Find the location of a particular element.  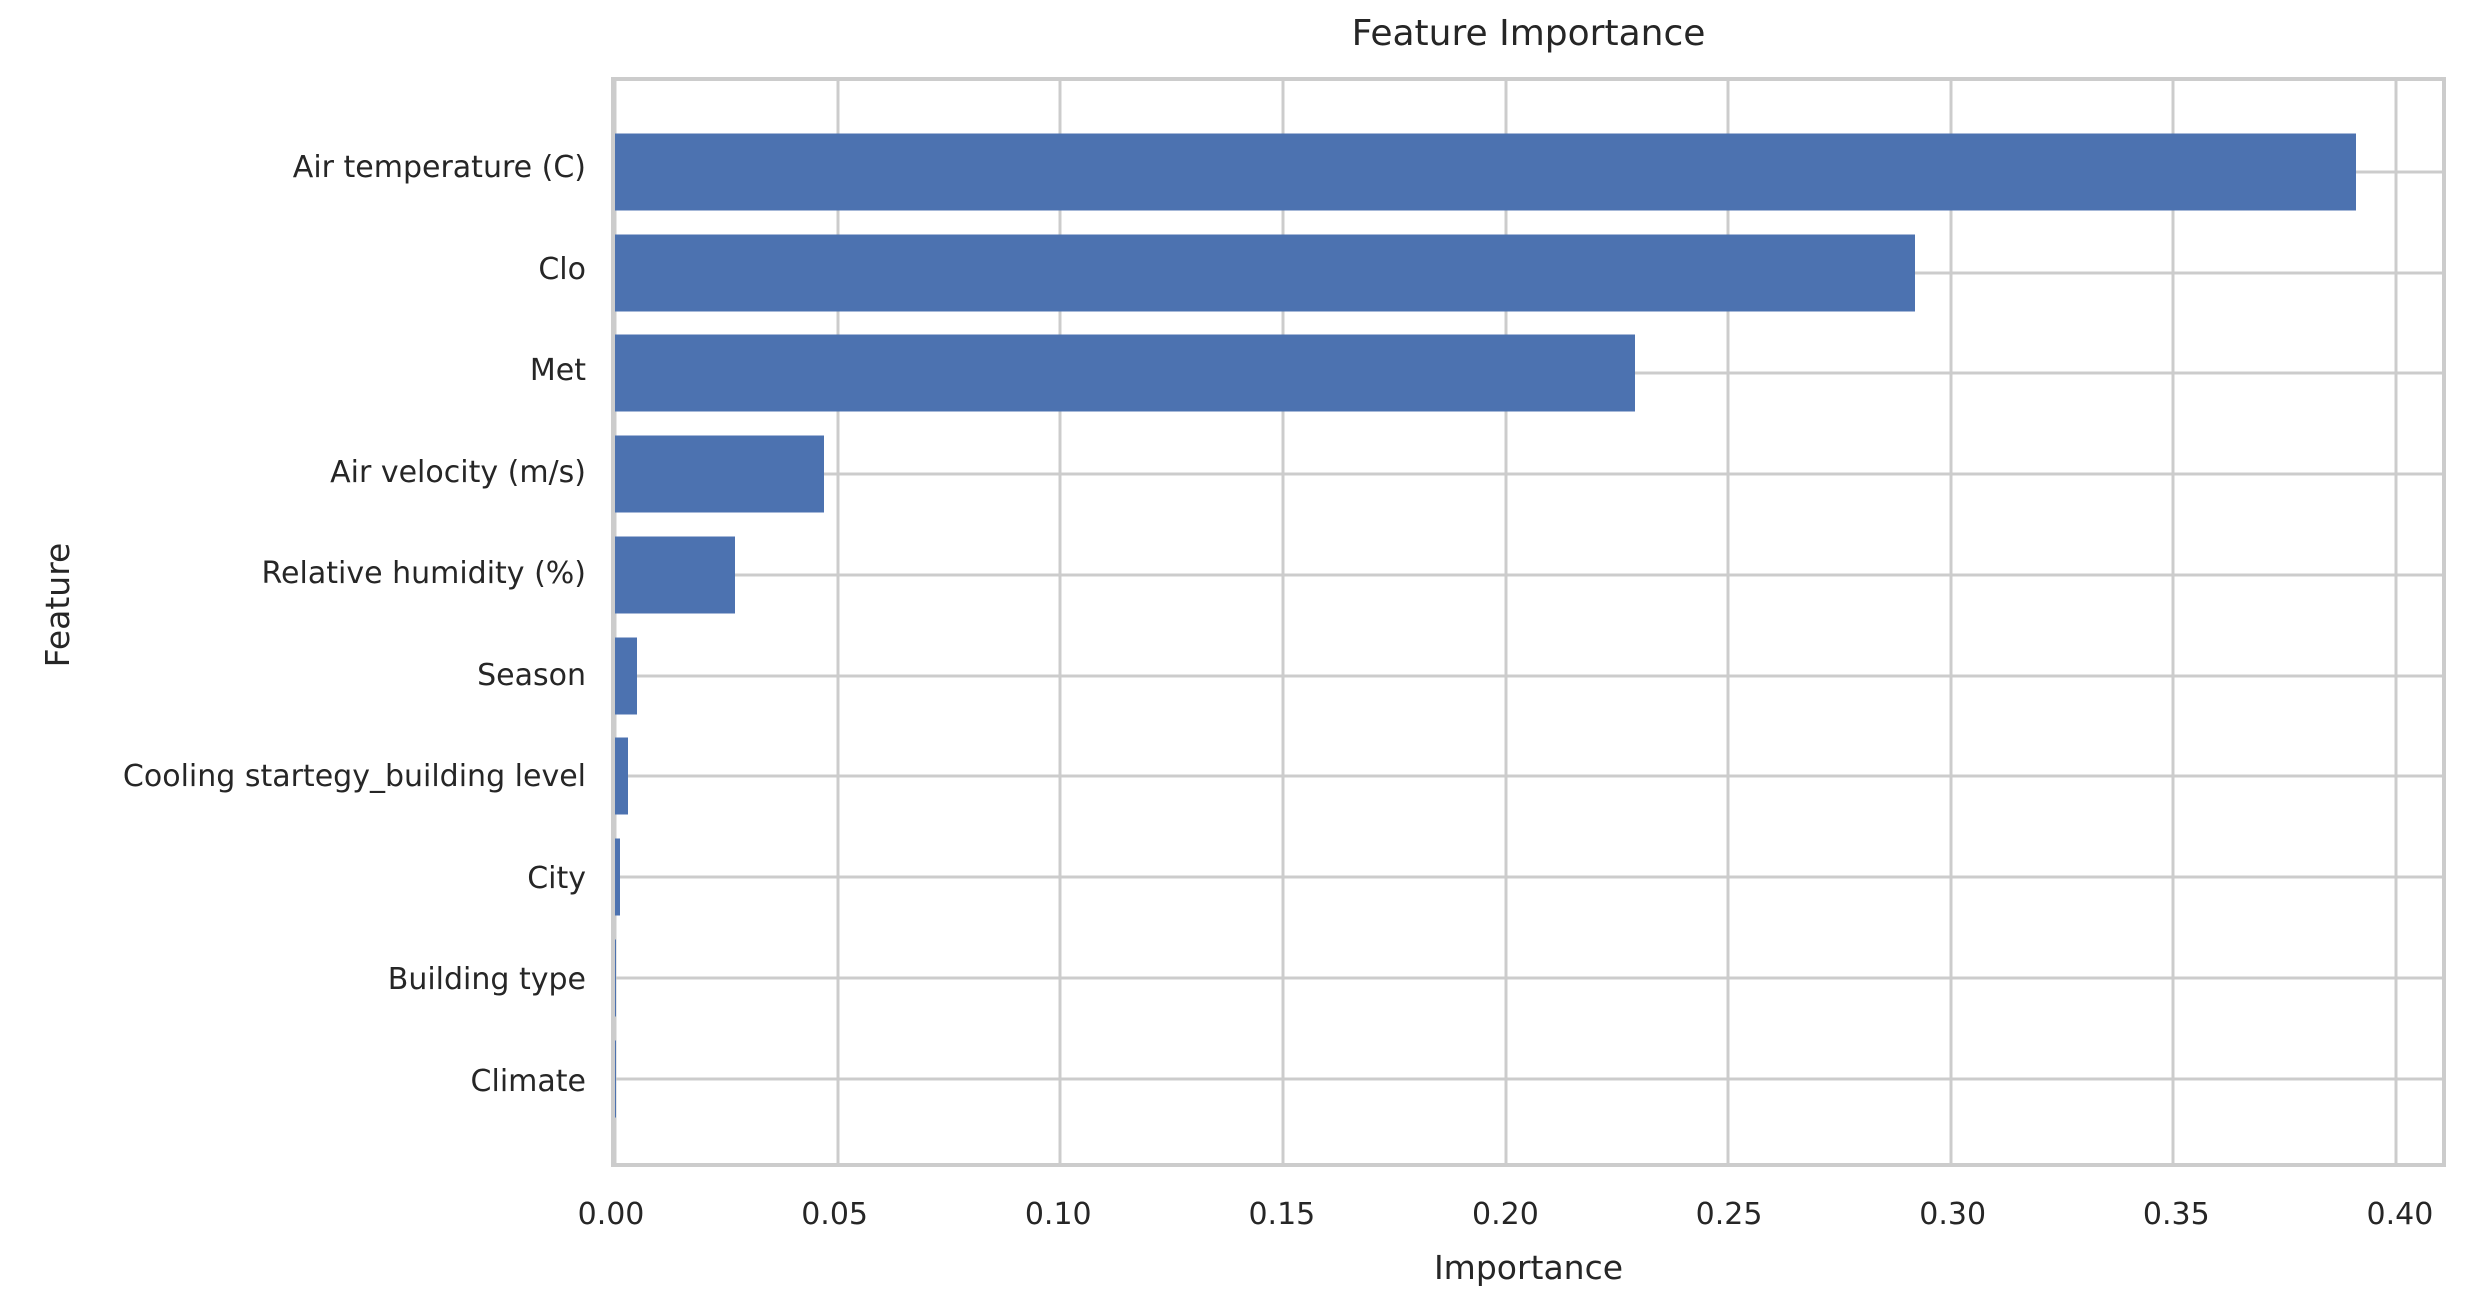

gridline-x-0.10 is located at coordinates (1060, 622).